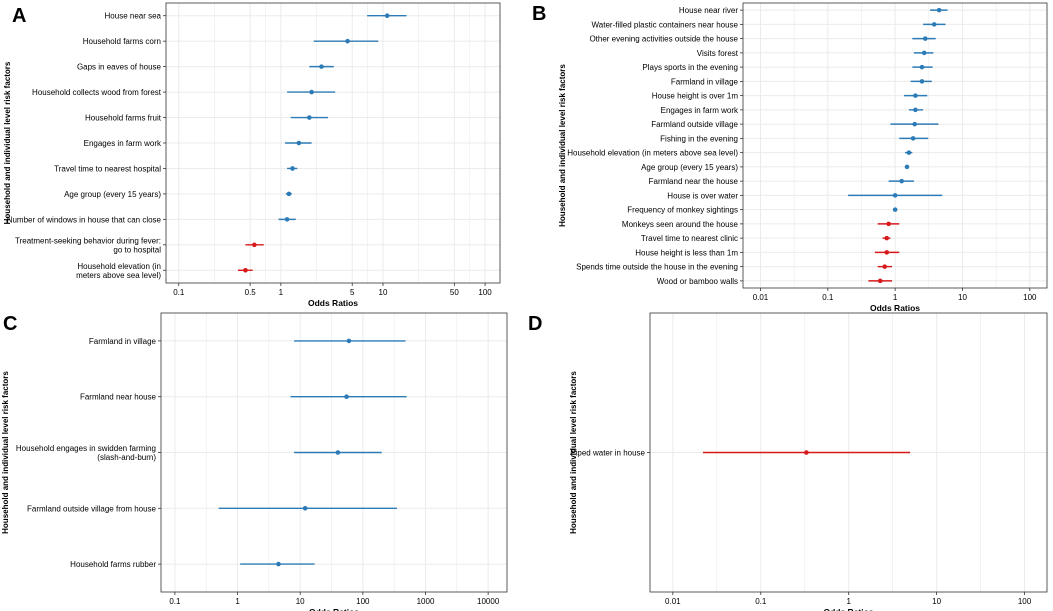 This screenshot has width=1053, height=611. Describe the element at coordinates (175, 601) in the screenshot. I see `panel-c-x-tick-label: 0.1` at that location.